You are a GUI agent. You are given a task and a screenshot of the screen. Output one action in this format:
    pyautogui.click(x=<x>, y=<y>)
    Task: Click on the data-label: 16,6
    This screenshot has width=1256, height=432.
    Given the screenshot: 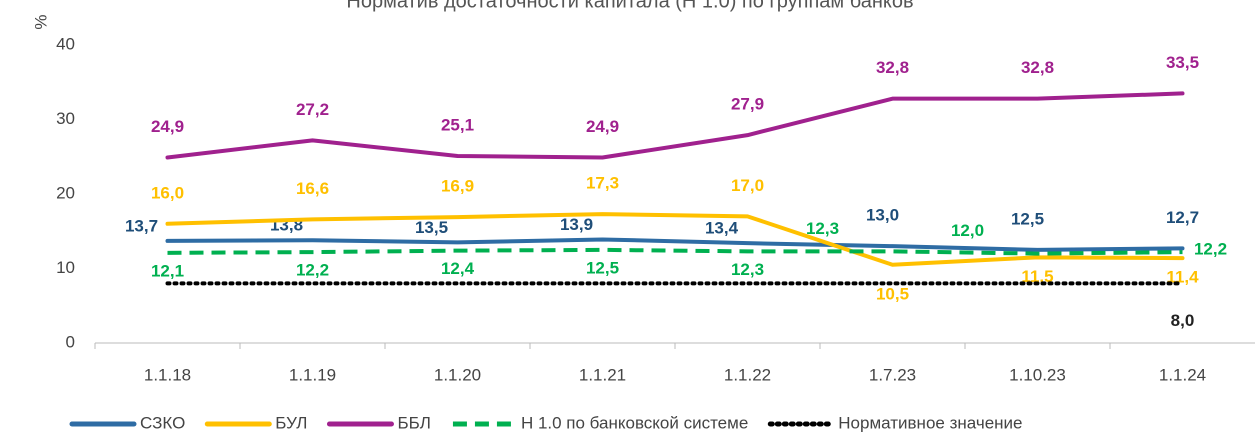 What is the action you would take?
    pyautogui.click(x=312, y=188)
    